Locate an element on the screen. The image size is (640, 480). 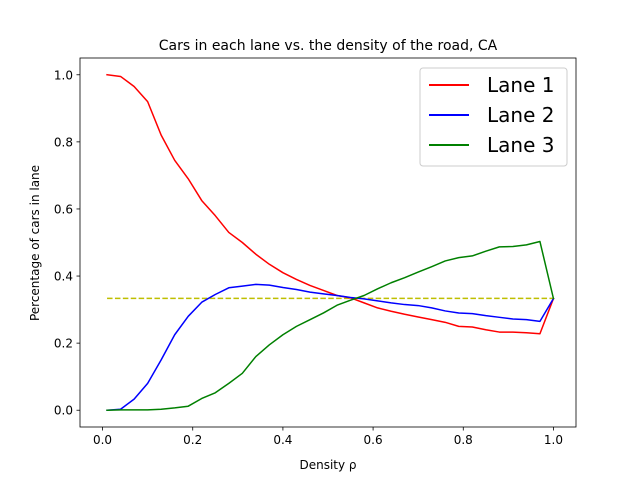
x-tick-label: 0.0 is located at coordinates (102, 440).